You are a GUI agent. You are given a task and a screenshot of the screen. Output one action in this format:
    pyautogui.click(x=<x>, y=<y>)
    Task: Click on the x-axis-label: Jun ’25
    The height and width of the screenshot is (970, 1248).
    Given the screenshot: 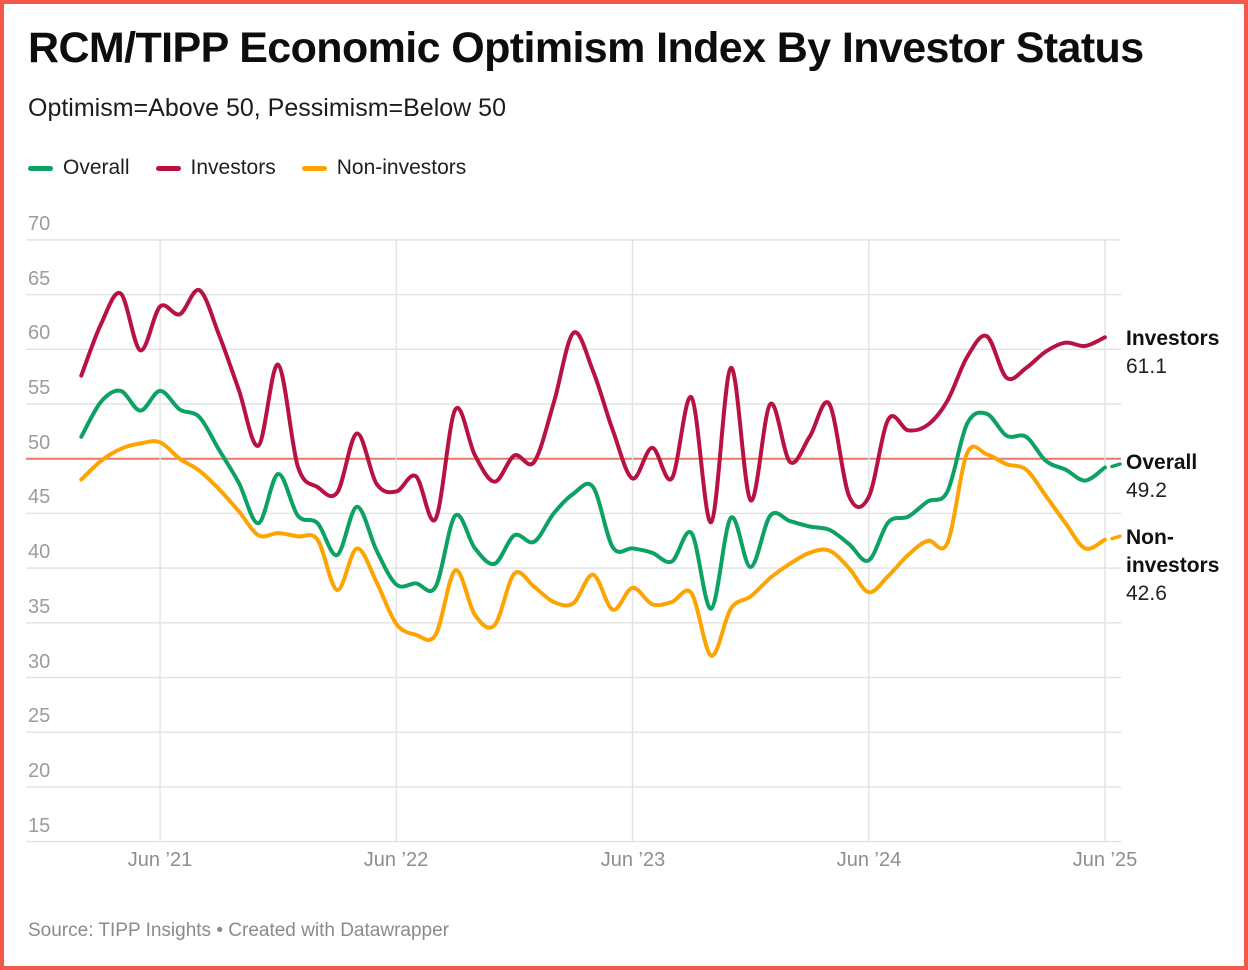 What is the action you would take?
    pyautogui.click(x=1105, y=860)
    